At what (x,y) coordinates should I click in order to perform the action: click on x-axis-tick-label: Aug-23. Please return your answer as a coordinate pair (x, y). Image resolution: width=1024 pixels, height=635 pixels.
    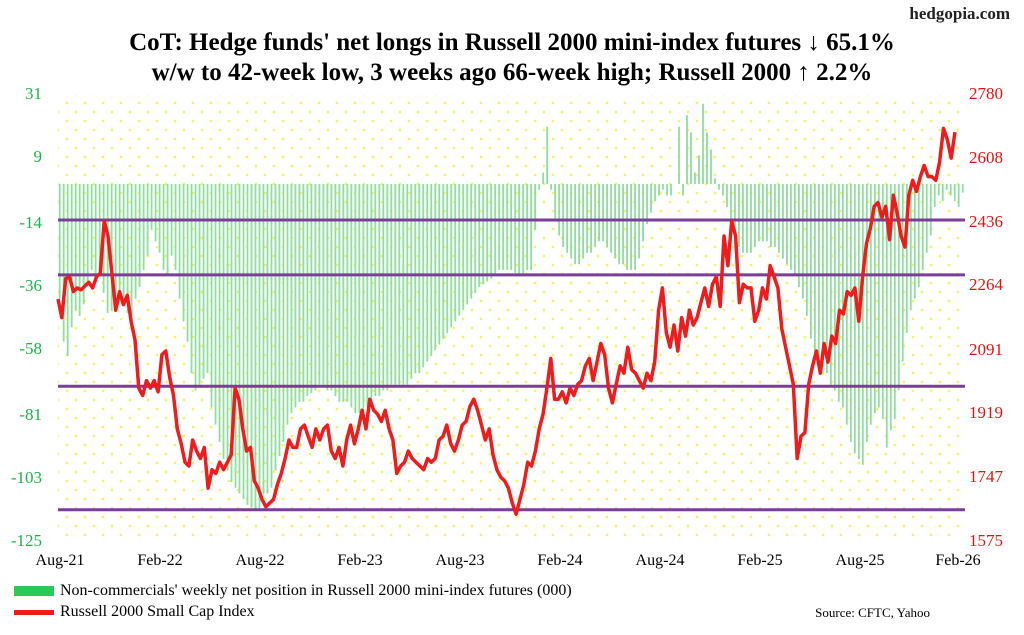
    Looking at the image, I should click on (460, 560).